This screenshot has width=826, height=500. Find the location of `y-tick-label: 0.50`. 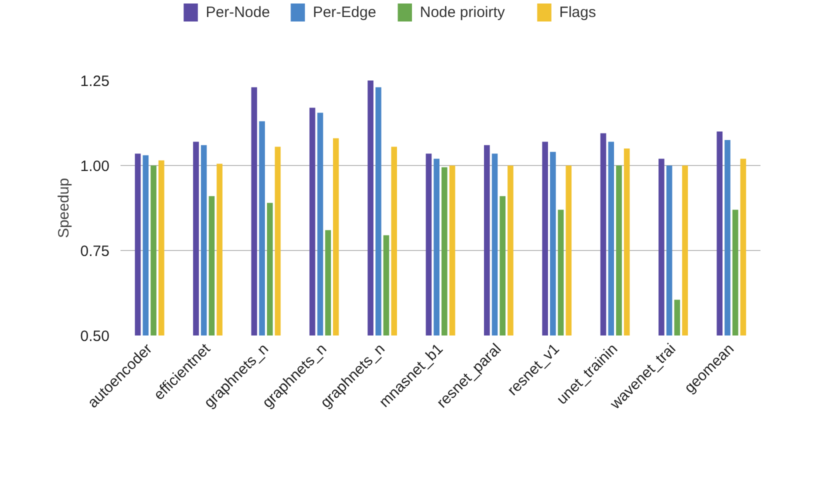

y-tick-label: 0.50 is located at coordinates (95, 336).